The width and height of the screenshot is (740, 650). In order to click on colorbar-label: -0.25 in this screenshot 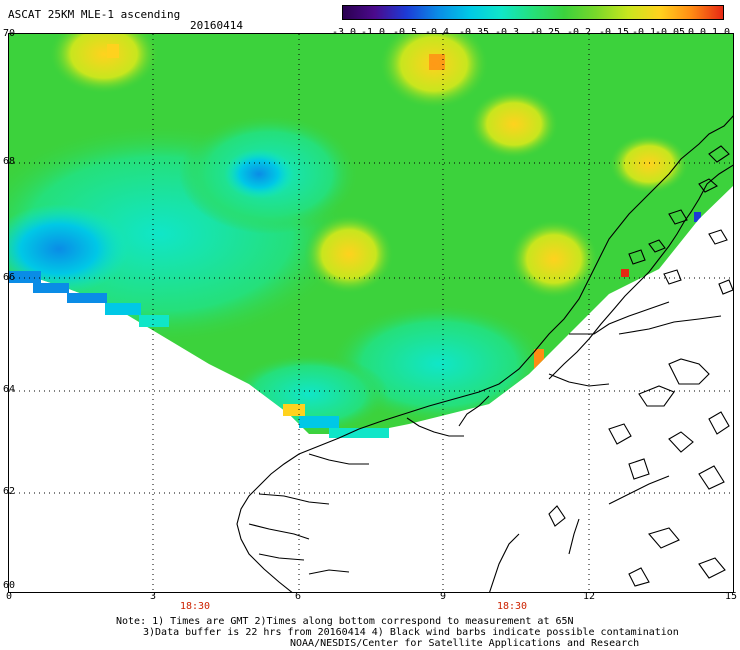, I will do `click(545, 32)`.